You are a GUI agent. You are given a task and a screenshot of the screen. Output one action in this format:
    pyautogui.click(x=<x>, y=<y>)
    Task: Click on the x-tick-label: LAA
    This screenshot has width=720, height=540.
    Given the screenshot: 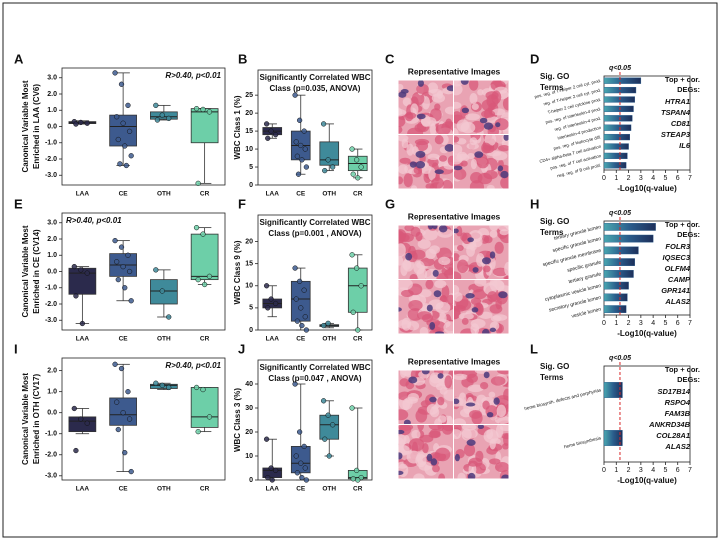 What is the action you would take?
    pyautogui.click(x=273, y=339)
    